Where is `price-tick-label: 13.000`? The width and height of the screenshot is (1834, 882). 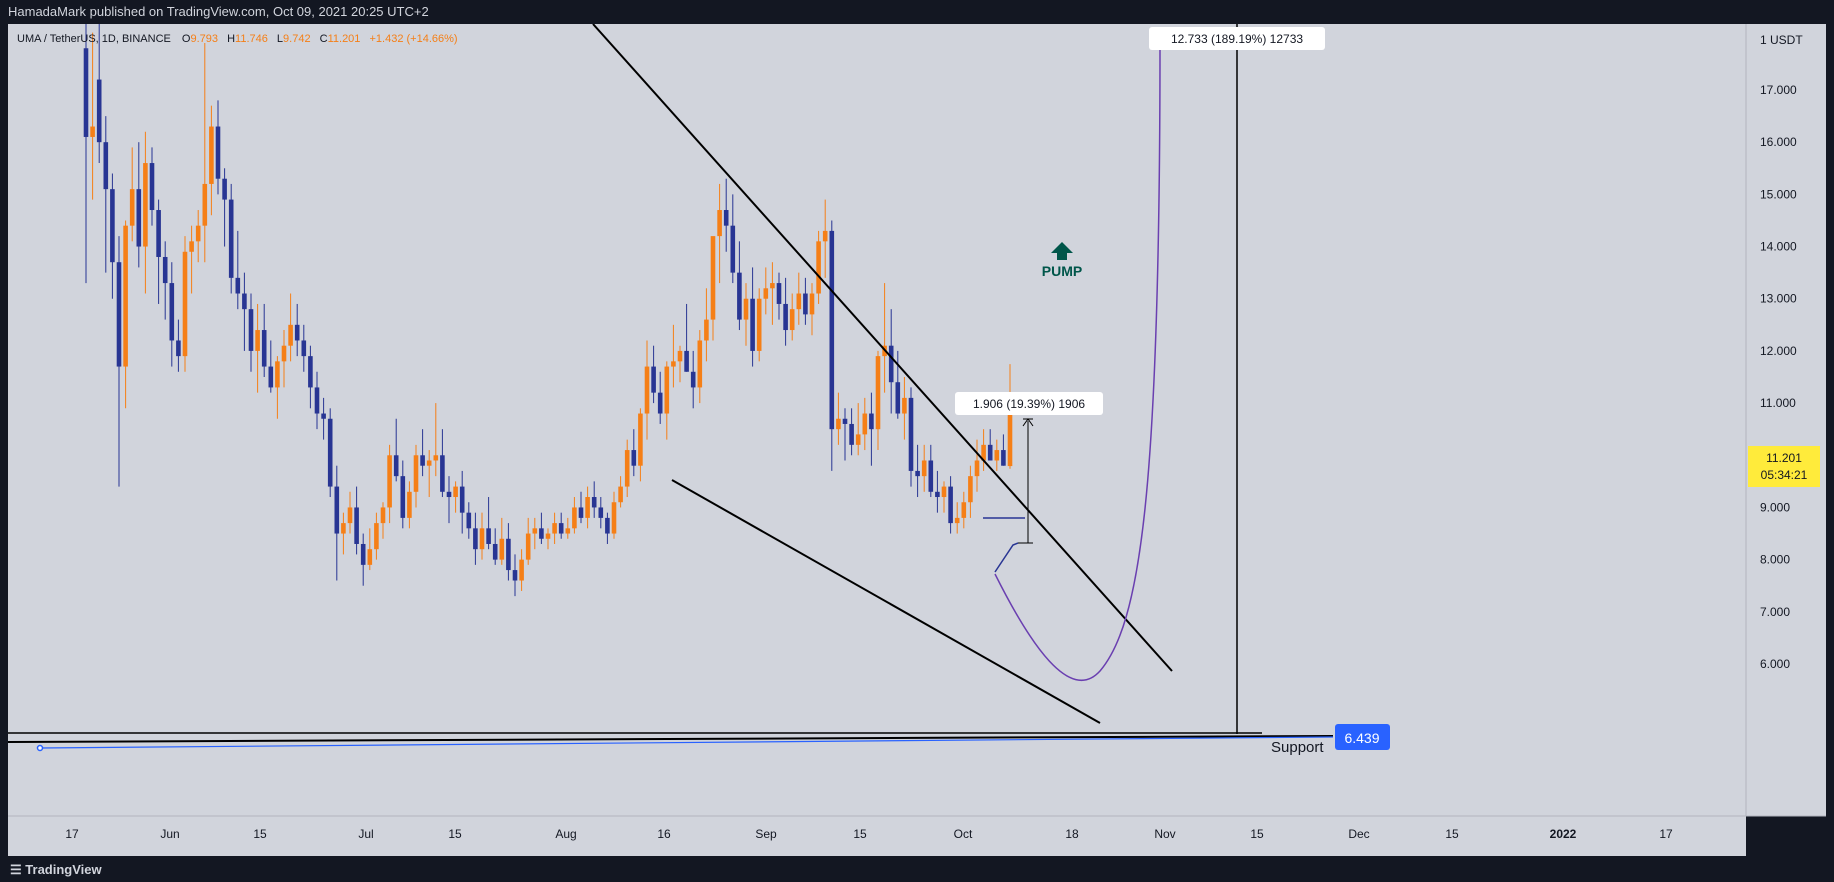
price-tick-label: 13.000 is located at coordinates (1778, 299).